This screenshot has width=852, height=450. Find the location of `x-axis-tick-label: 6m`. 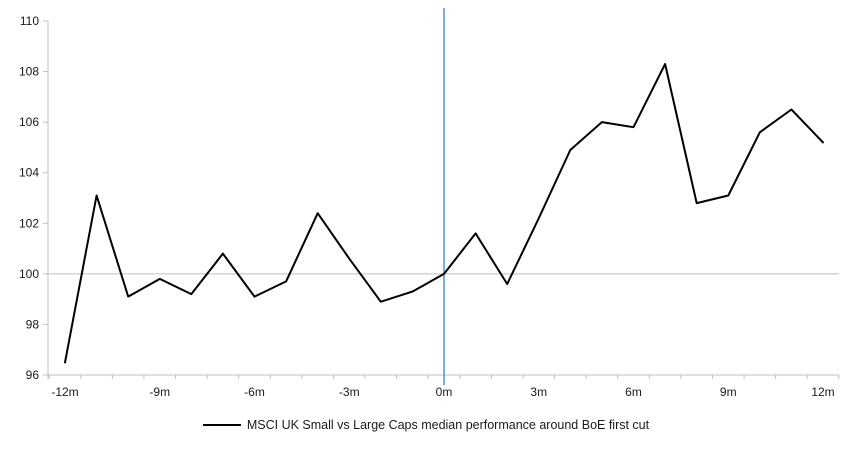

x-axis-tick-label: 6m is located at coordinates (633, 392).